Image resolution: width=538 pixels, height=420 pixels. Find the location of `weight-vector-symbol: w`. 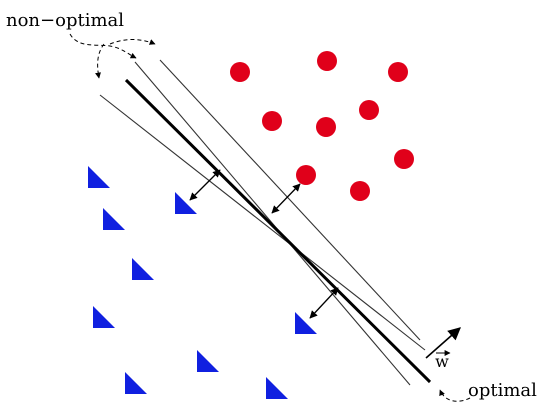

weight-vector-symbol: w is located at coordinates (442, 361).